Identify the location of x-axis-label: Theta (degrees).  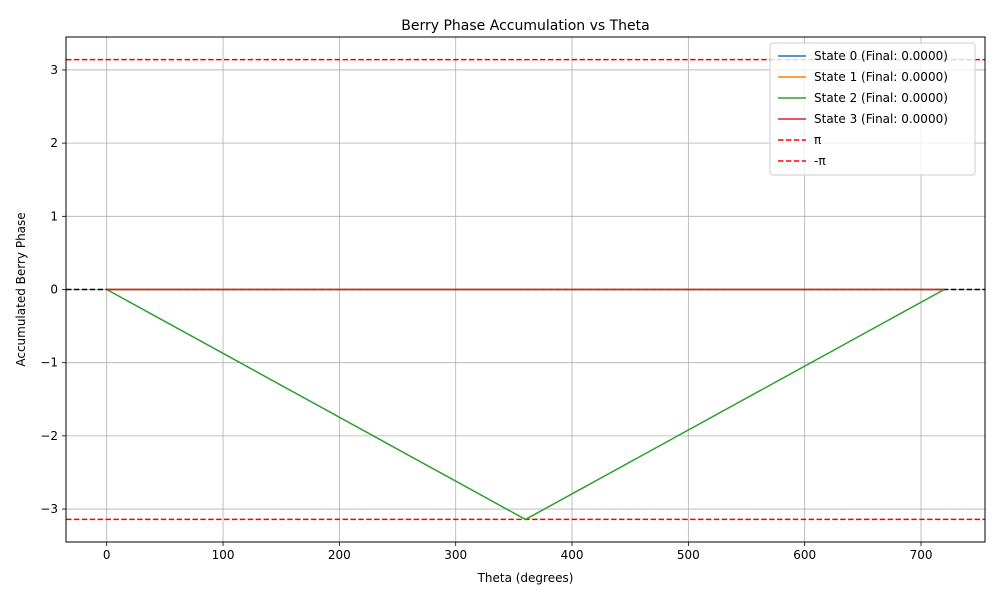
(525, 578).